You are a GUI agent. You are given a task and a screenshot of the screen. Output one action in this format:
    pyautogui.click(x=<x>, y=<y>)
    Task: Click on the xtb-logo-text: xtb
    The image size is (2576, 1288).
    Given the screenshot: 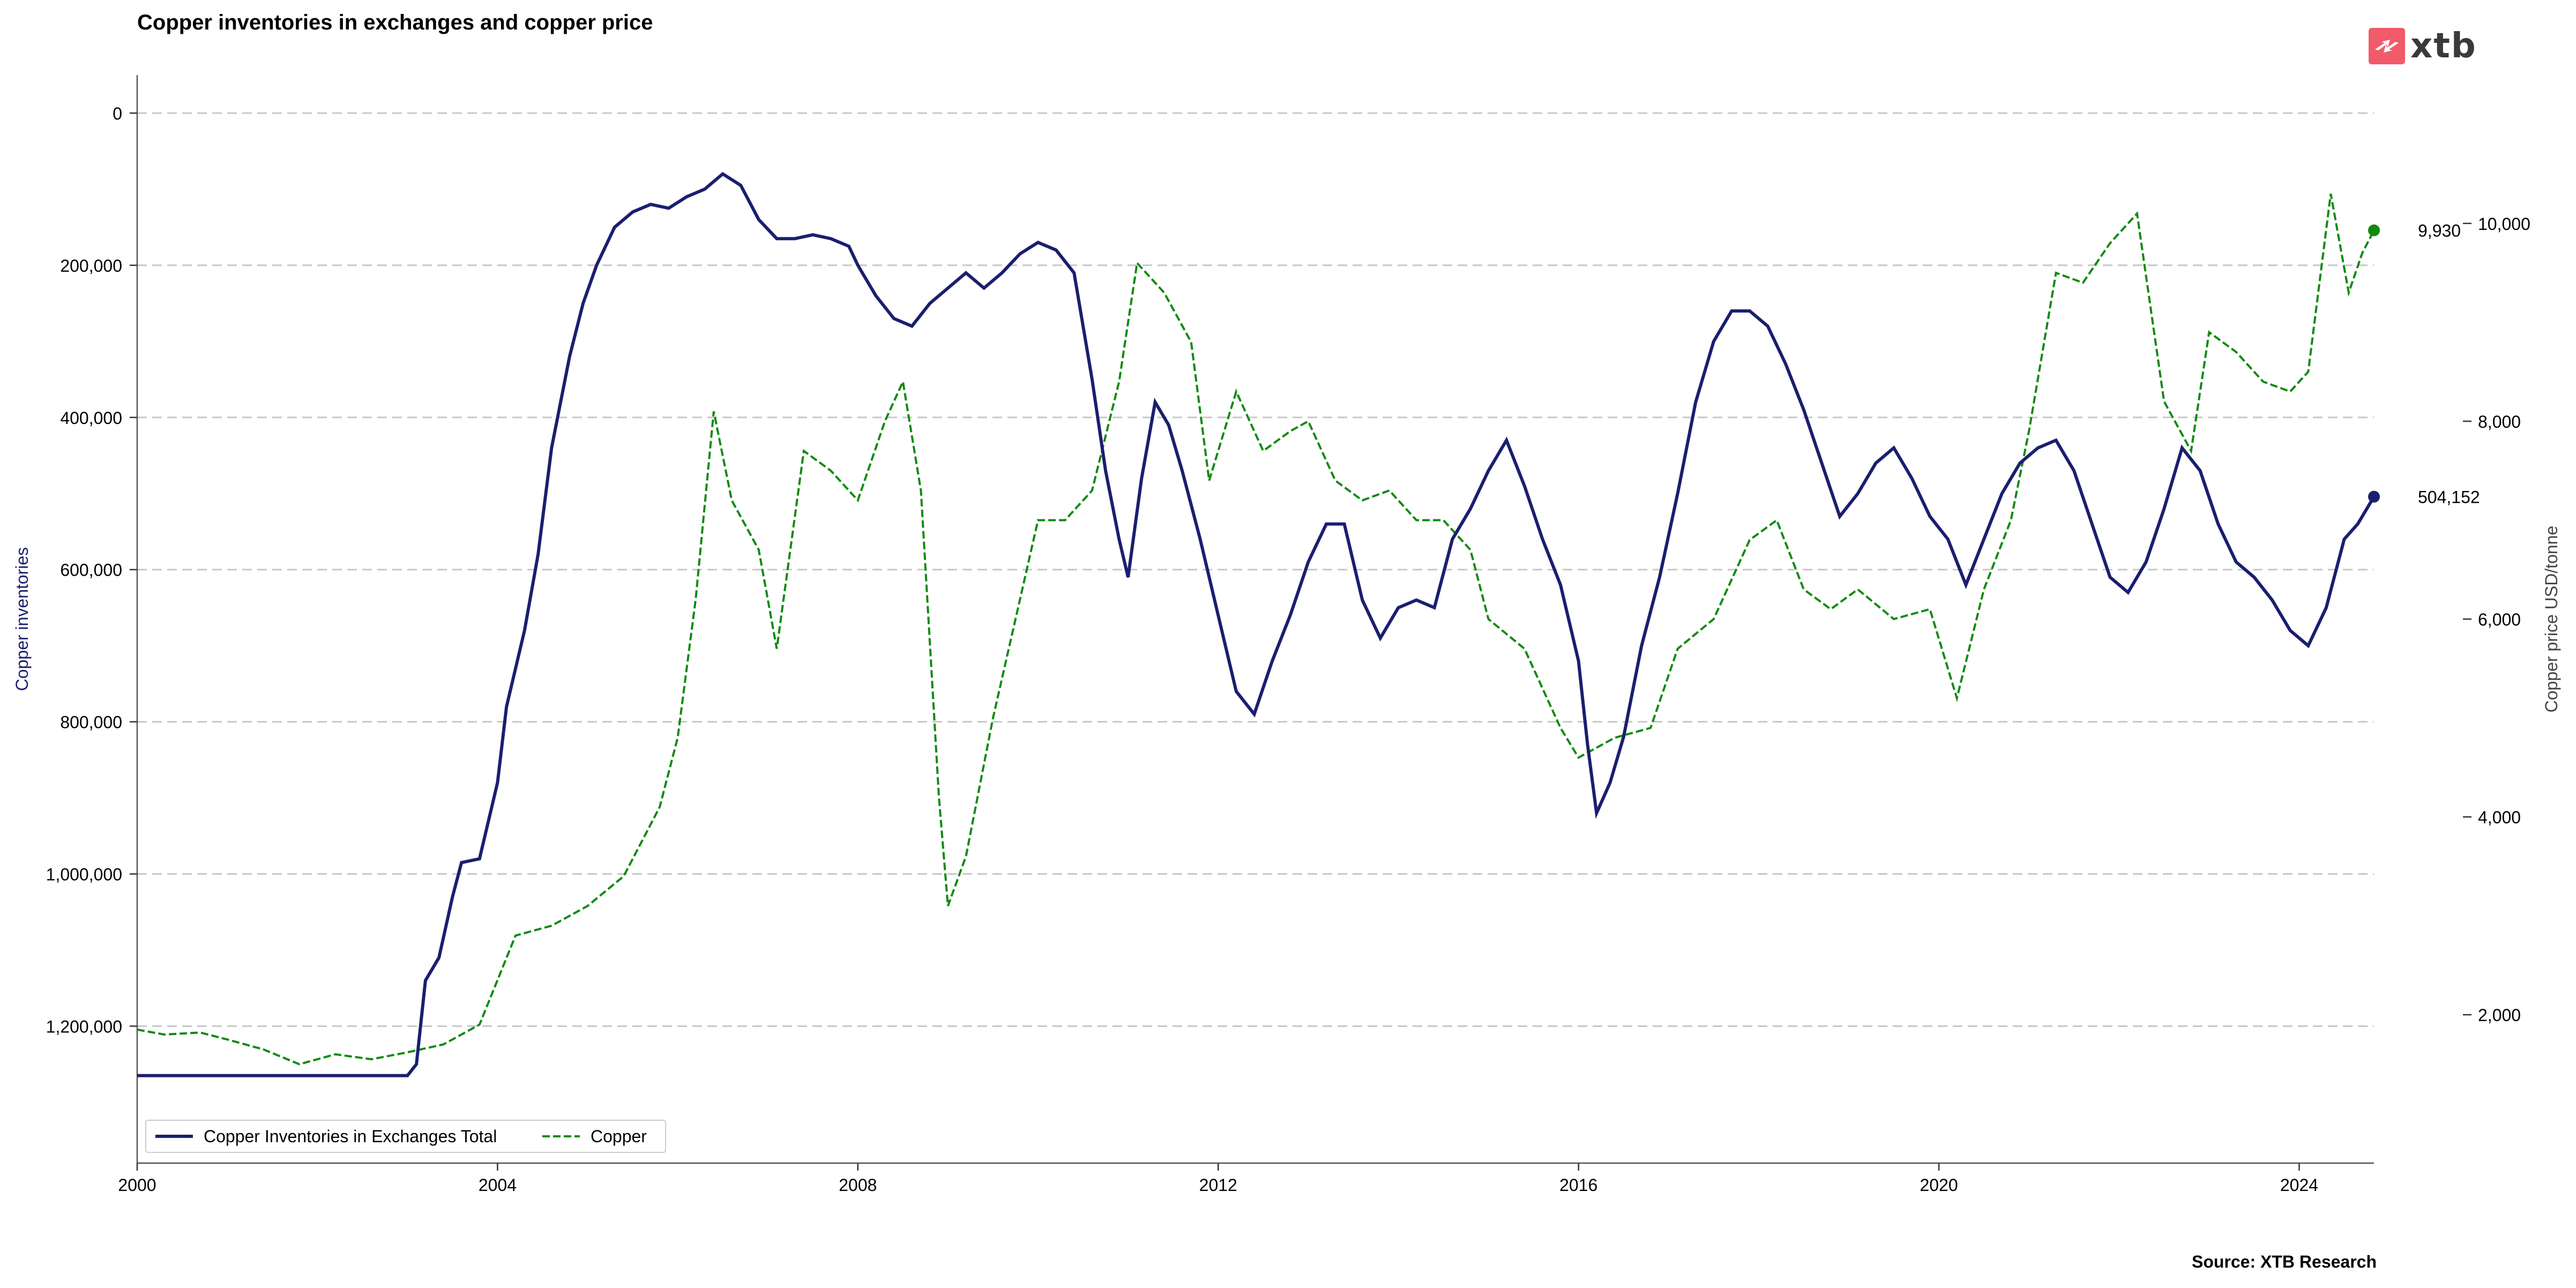 What is the action you would take?
    pyautogui.click(x=2444, y=46)
    